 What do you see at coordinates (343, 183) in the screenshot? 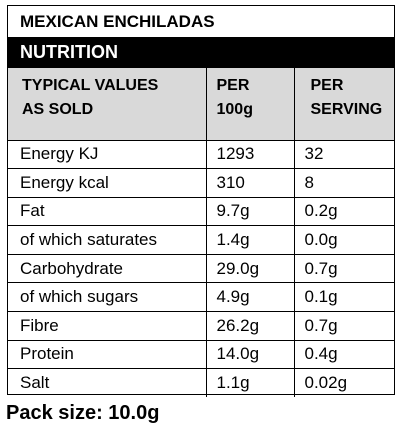
I see `value-per-serving: 8` at bounding box center [343, 183].